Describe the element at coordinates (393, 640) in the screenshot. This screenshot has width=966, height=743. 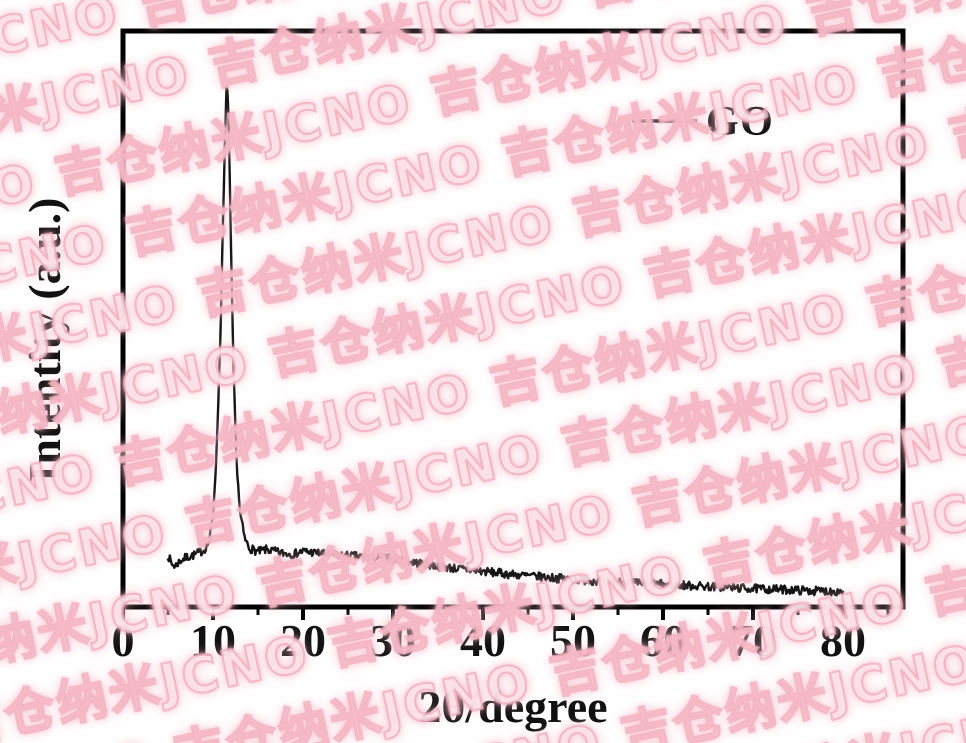
I see `x-tick-label: 30` at that location.